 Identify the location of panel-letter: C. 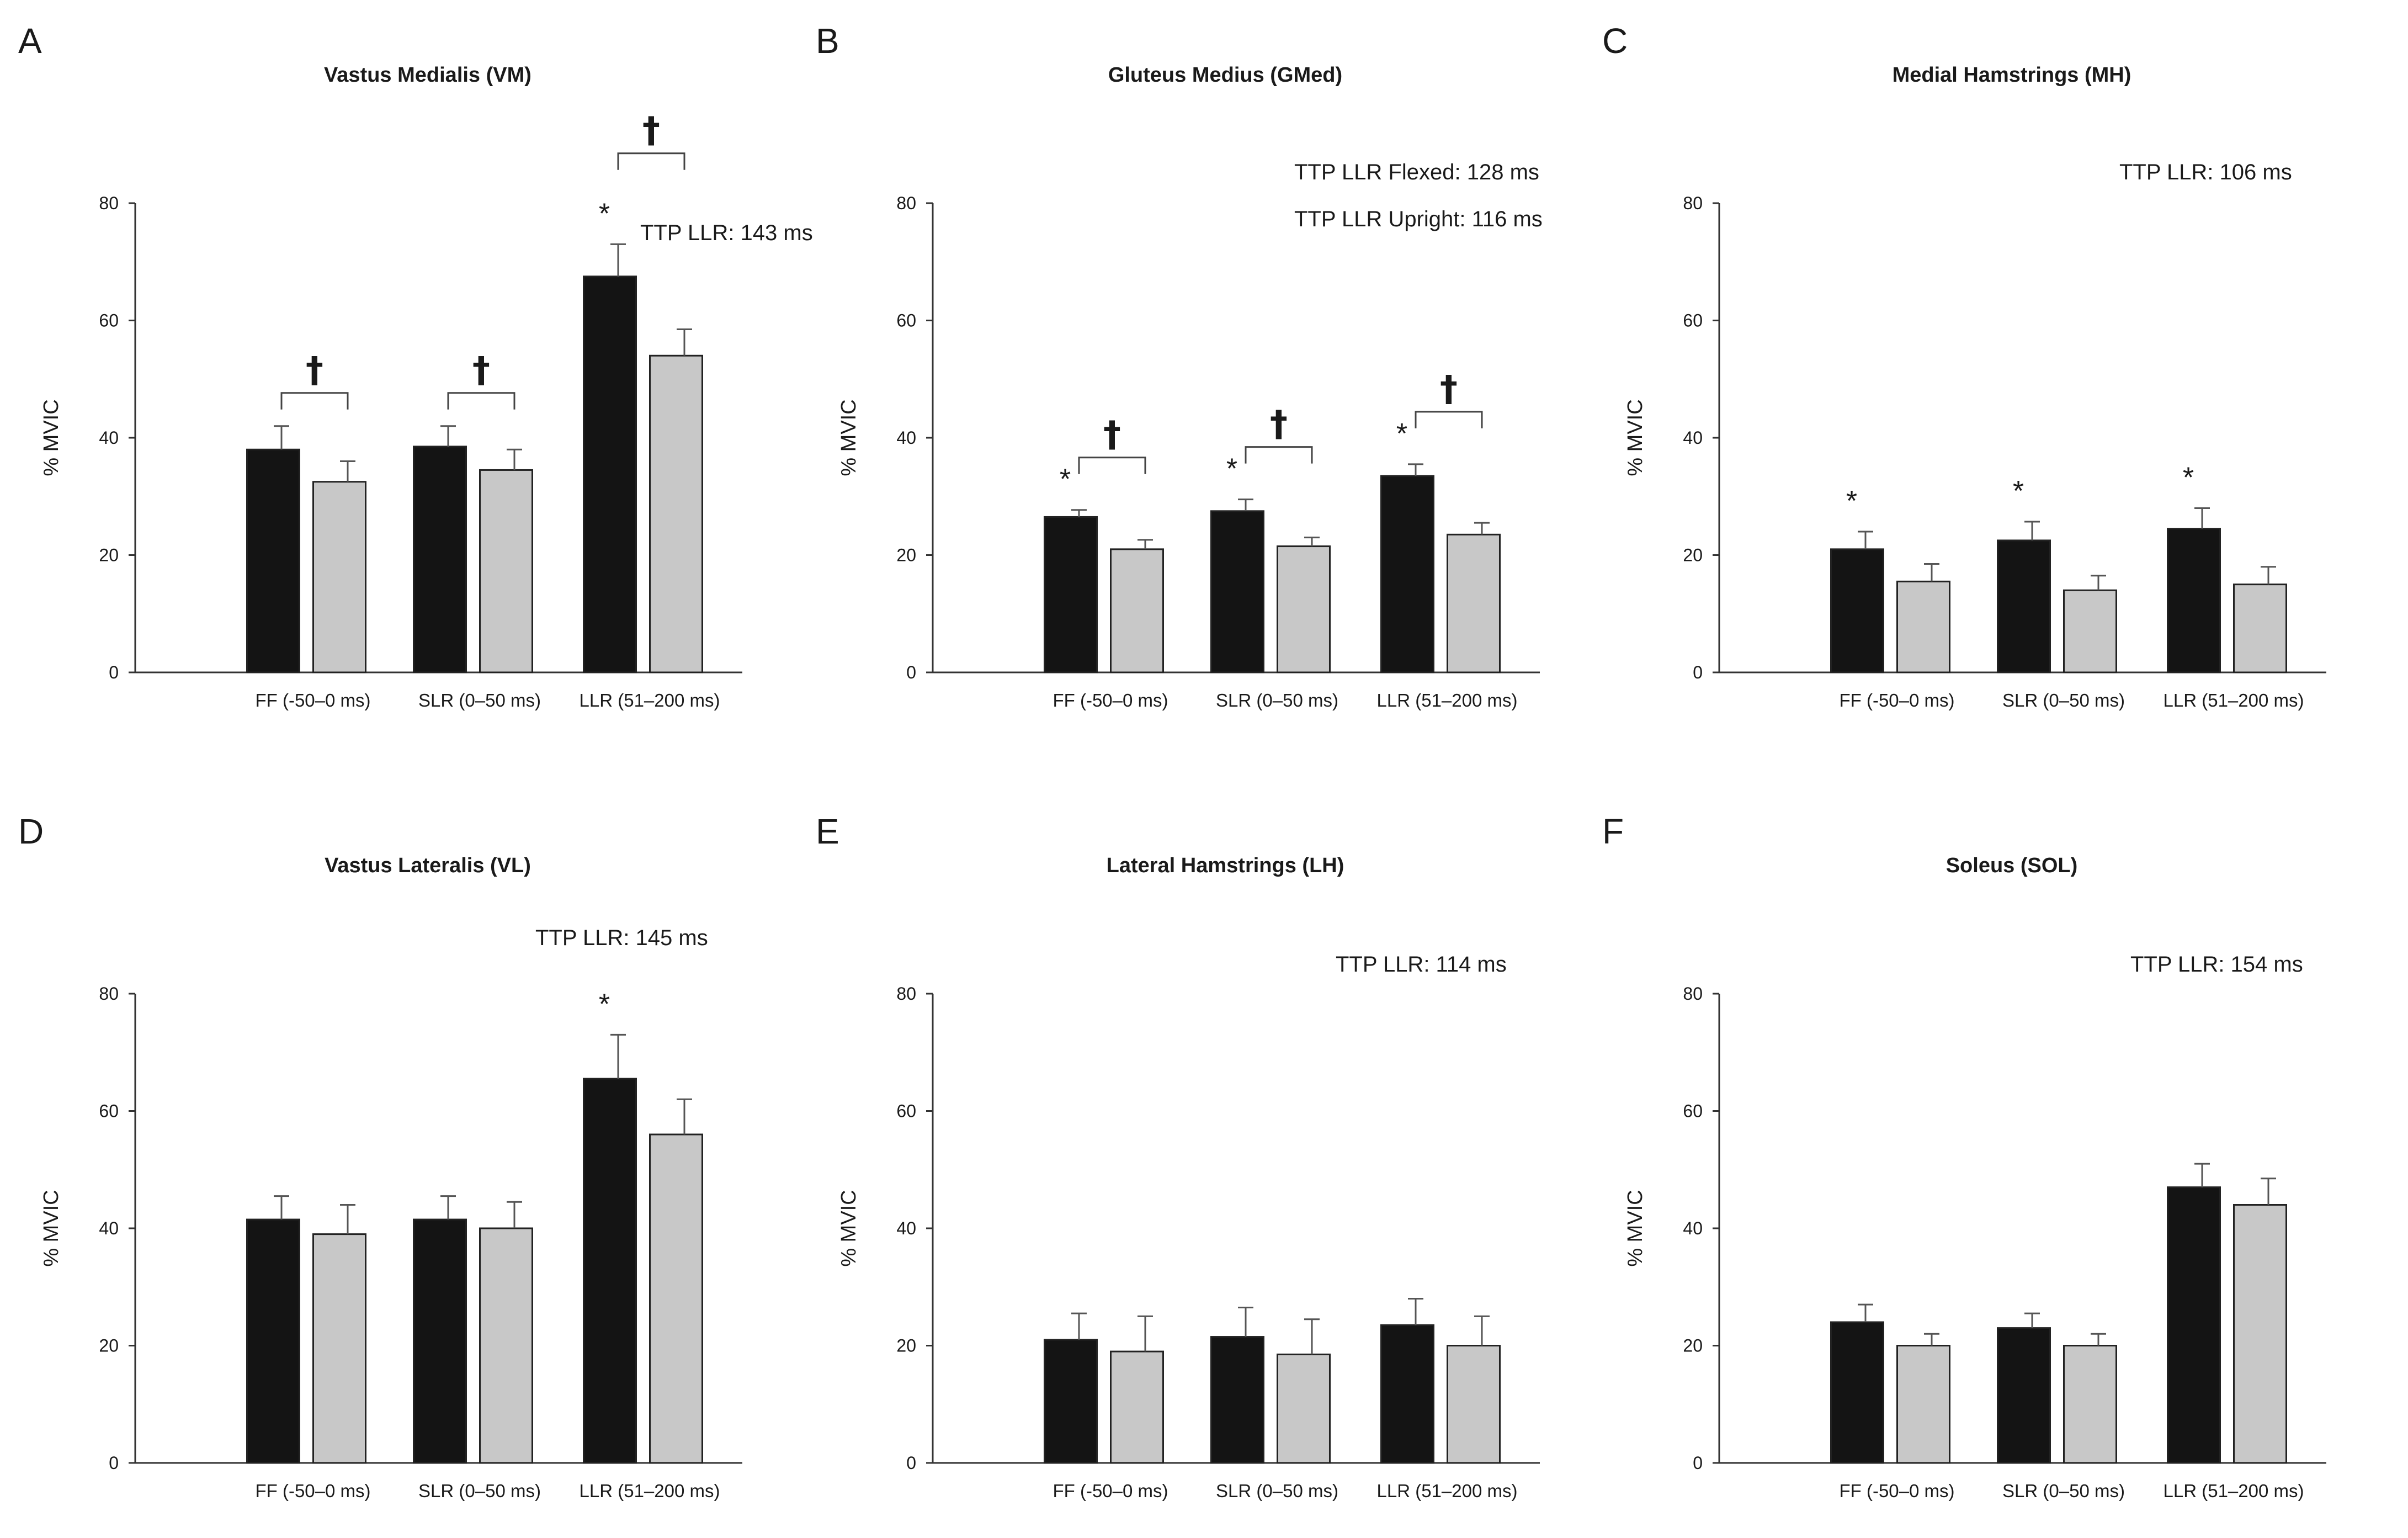
(1615, 41).